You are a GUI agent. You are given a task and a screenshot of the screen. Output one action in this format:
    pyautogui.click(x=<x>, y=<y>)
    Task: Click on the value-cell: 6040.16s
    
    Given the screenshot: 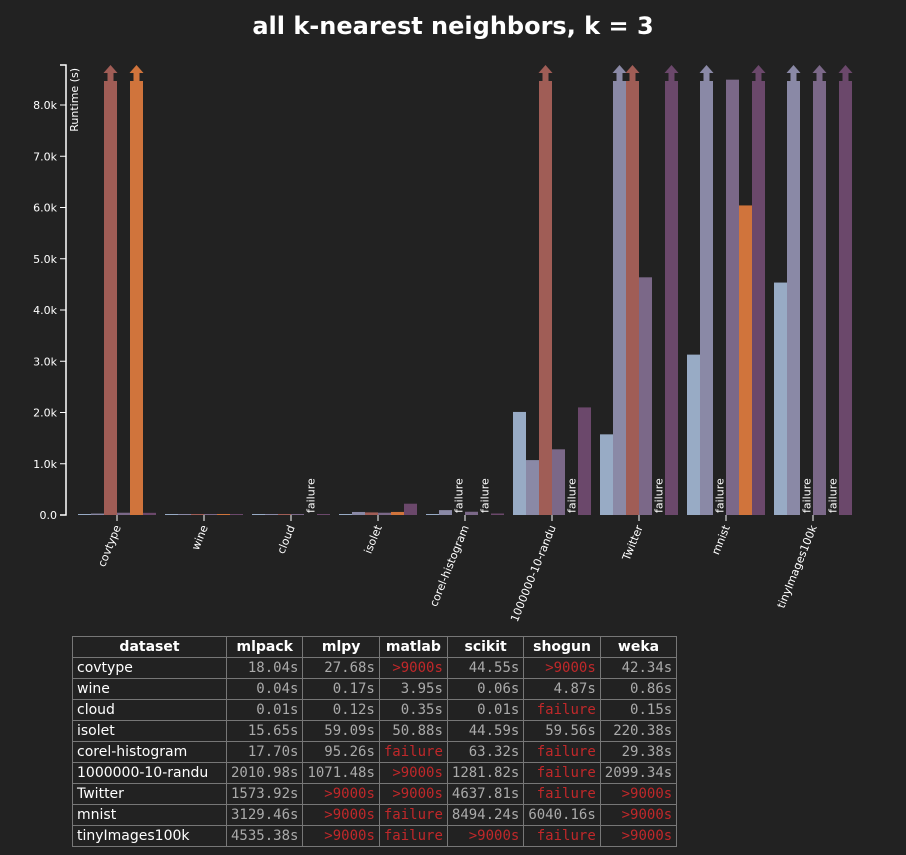 What is the action you would take?
    pyautogui.click(x=562, y=815)
    